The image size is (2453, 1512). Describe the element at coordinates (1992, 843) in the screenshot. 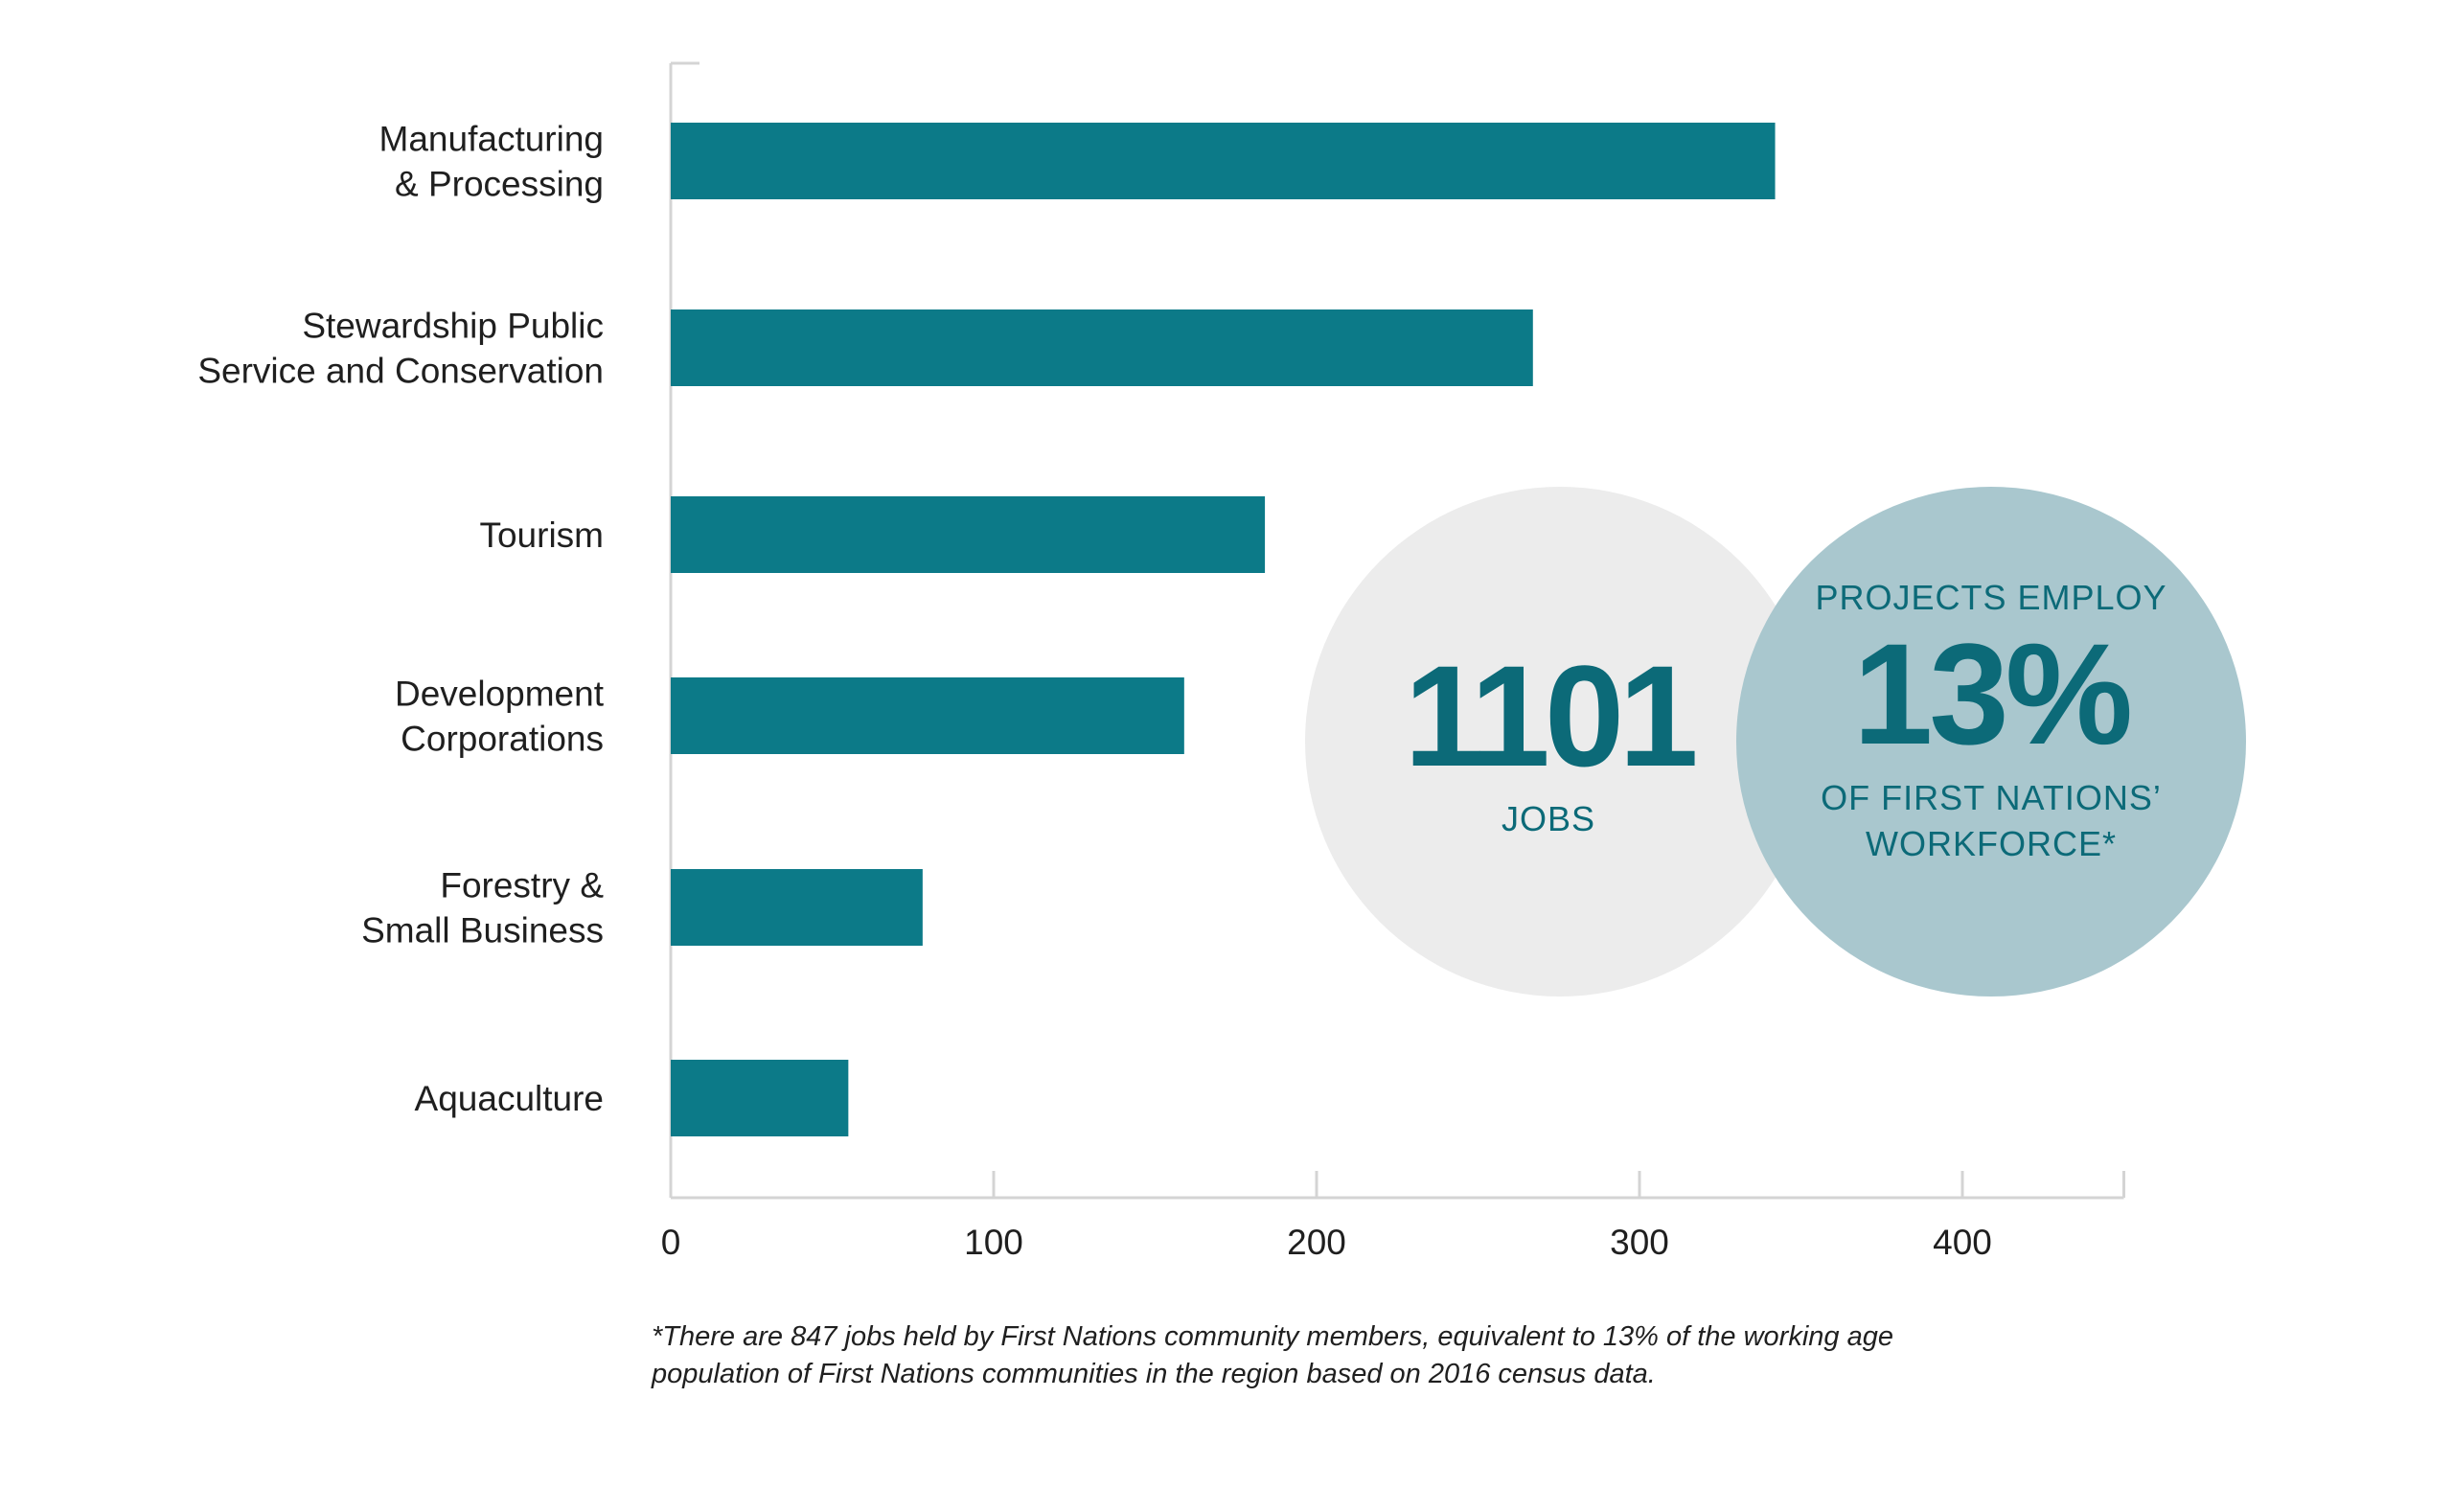

I see `percent-caption-line-2: WORKFORCE*` at that location.